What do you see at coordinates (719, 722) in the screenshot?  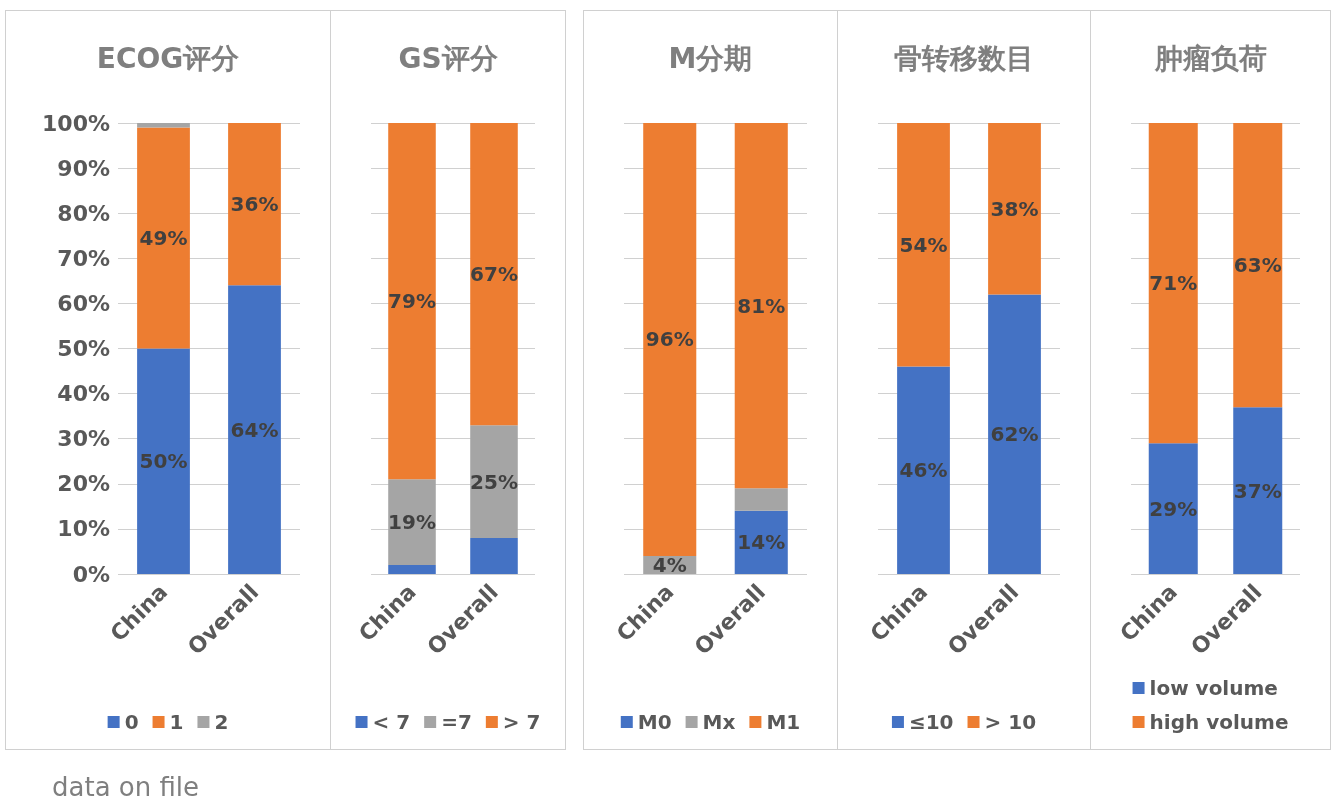 I see `legend-label: Mx` at bounding box center [719, 722].